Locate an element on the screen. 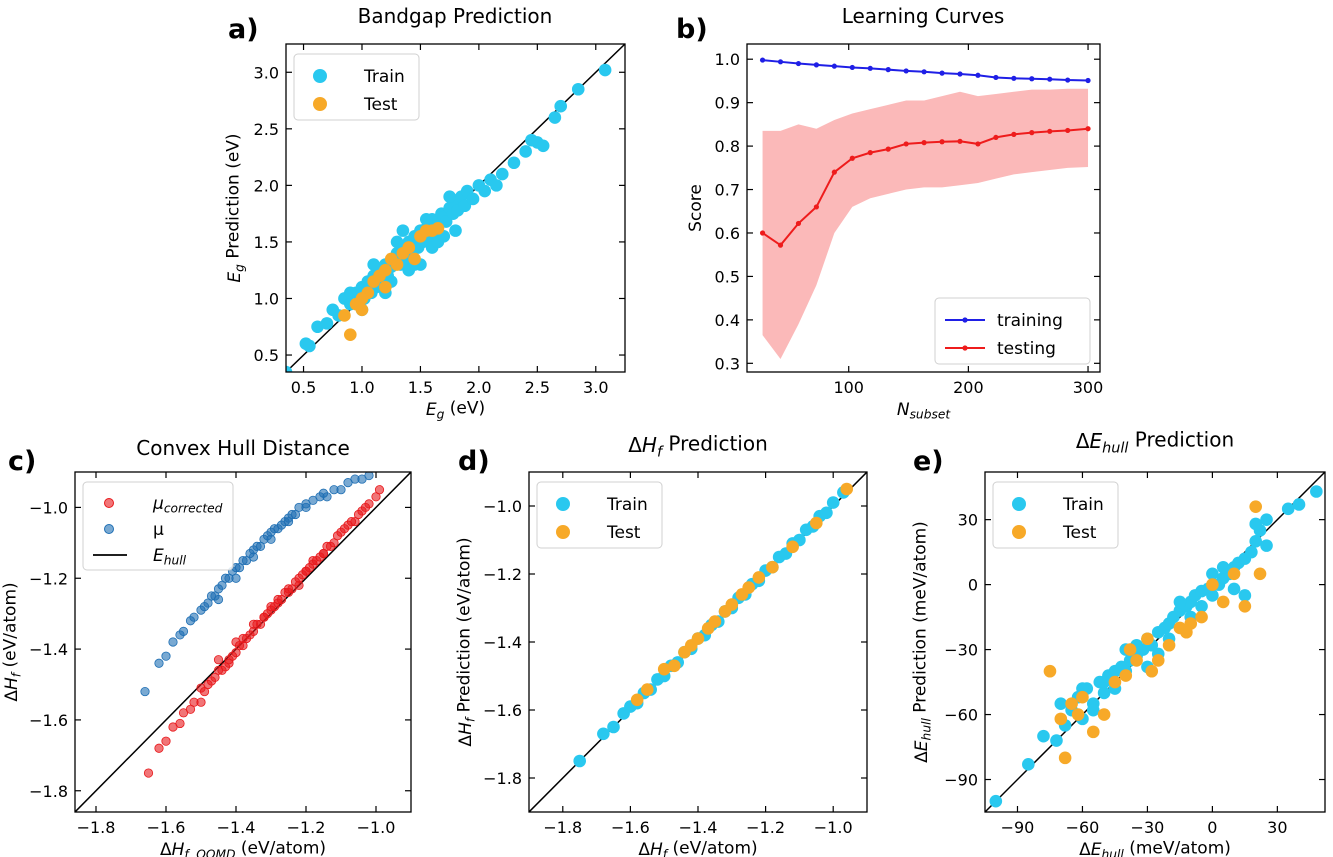 The width and height of the screenshot is (1333, 857). y-tick-label: 3.0 is located at coordinates (266, 72).